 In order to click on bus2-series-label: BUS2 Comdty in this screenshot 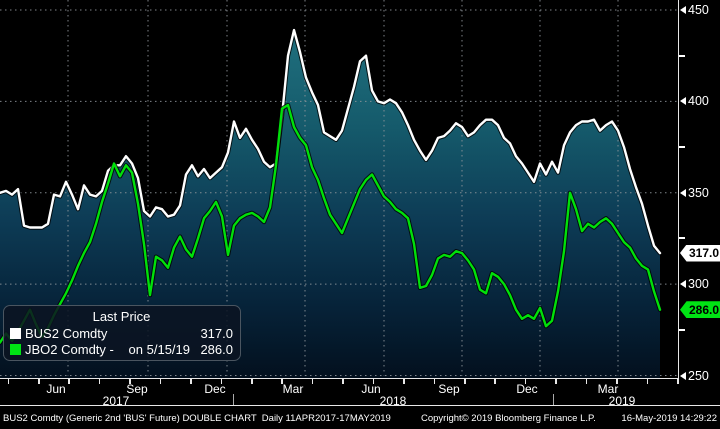, I will do `click(66, 333)`.